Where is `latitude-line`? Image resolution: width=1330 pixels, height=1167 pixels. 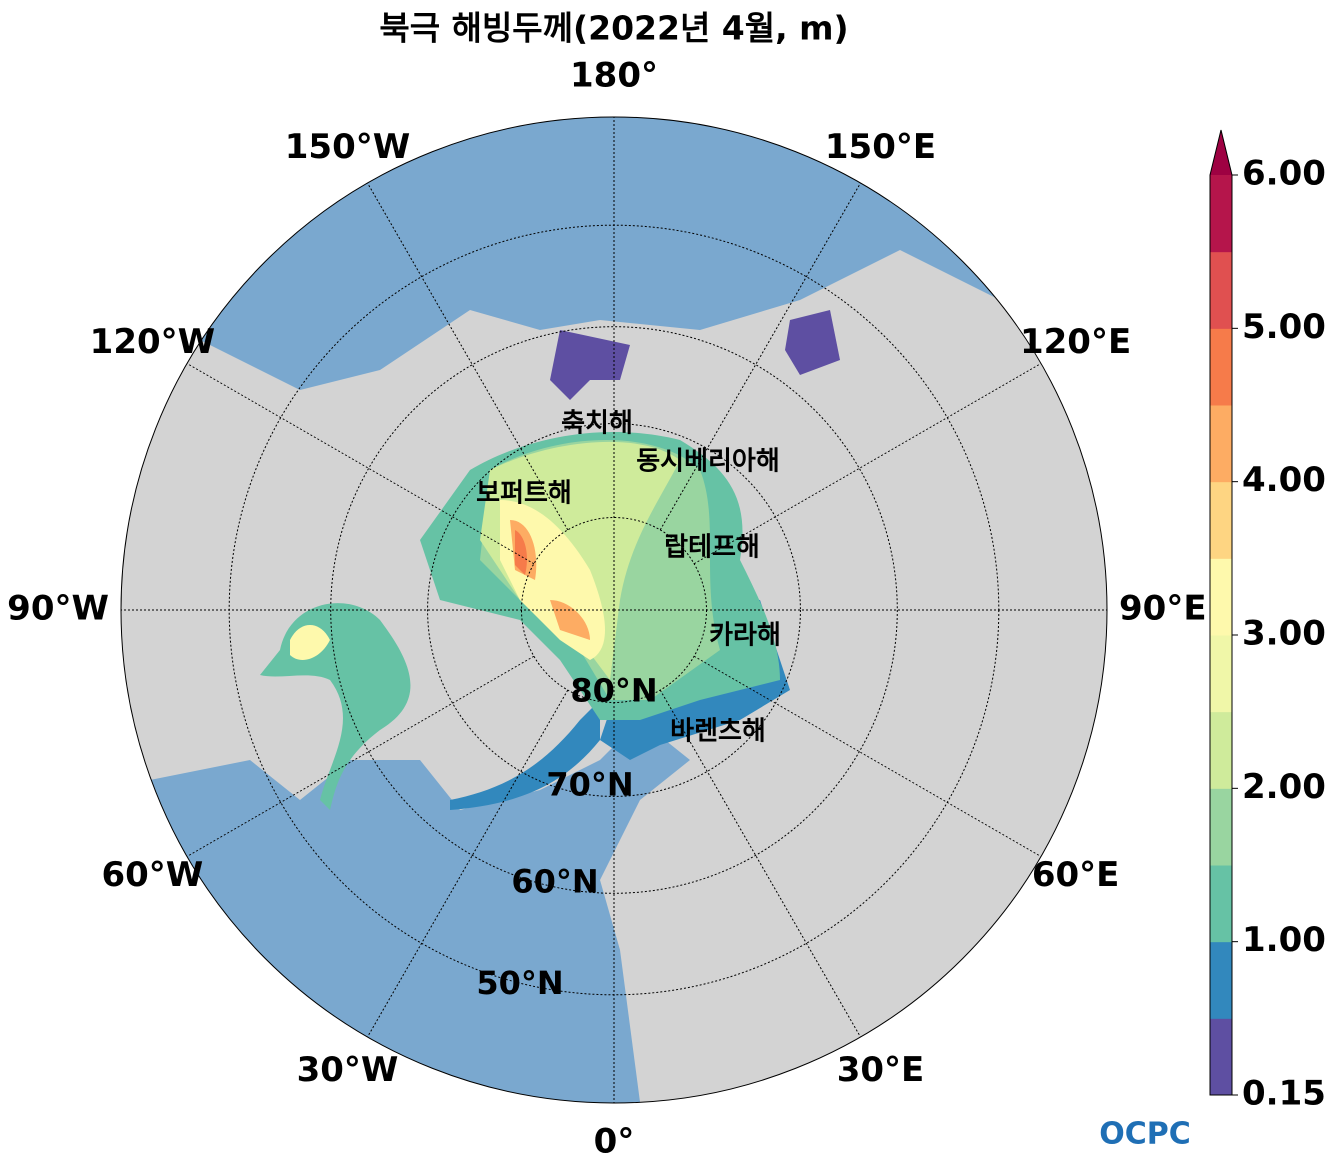 latitude-line is located at coordinates (614, 610).